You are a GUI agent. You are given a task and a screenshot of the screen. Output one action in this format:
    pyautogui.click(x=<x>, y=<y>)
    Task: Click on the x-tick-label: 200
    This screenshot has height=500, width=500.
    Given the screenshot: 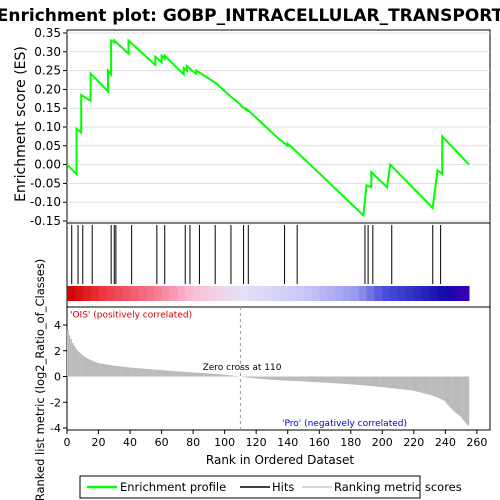 What is the action you would take?
    pyautogui.click(x=382, y=442)
    